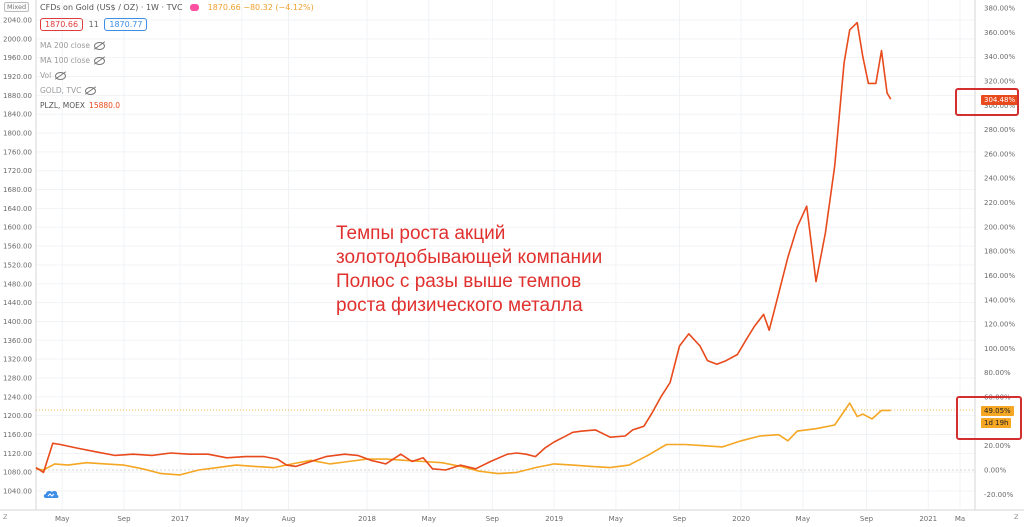  What do you see at coordinates (17, 134) in the screenshot?
I see `left-tick-label: 1800.00` at bounding box center [17, 134].